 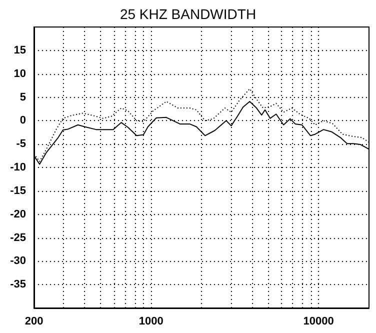 I want to click on chart-title: 25 KHZ BANDWIDTH, so click(x=188, y=14).